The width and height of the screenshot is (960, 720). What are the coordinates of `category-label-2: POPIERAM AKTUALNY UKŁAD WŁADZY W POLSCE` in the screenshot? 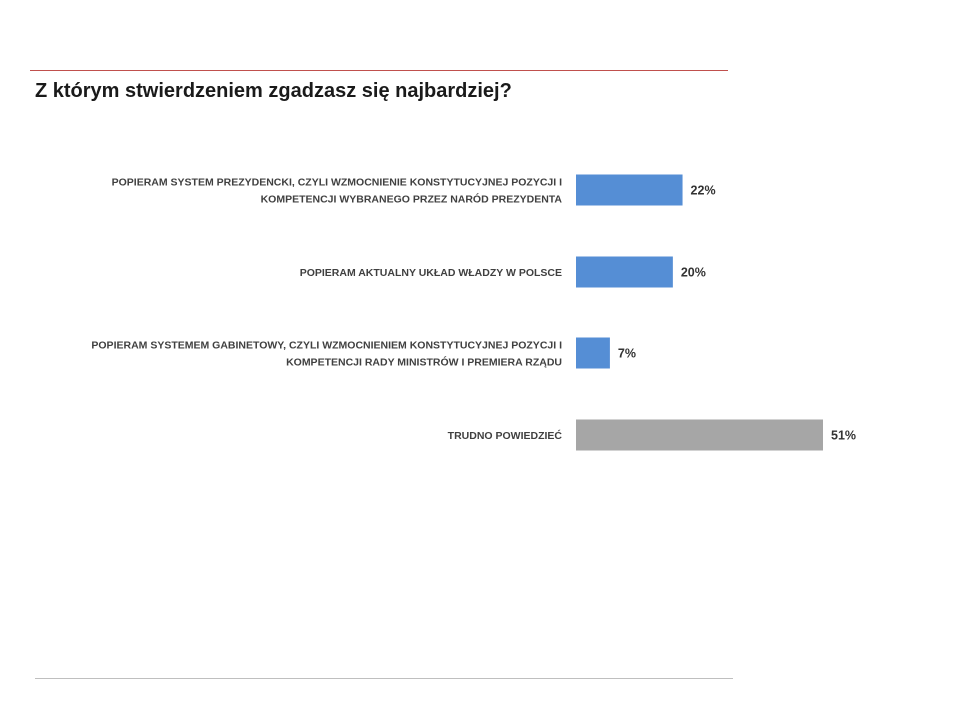 It's located at (431, 273).